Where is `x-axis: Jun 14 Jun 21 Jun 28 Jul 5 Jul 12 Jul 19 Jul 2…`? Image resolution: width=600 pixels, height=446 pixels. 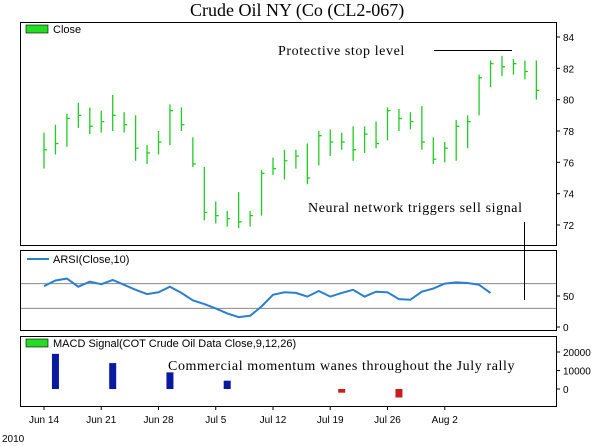 x-axis: Jun 14 Jun 21 Jun 28 Jul 5 Jul 12 Jul 19 Jul 2… is located at coordinates (243, 416).